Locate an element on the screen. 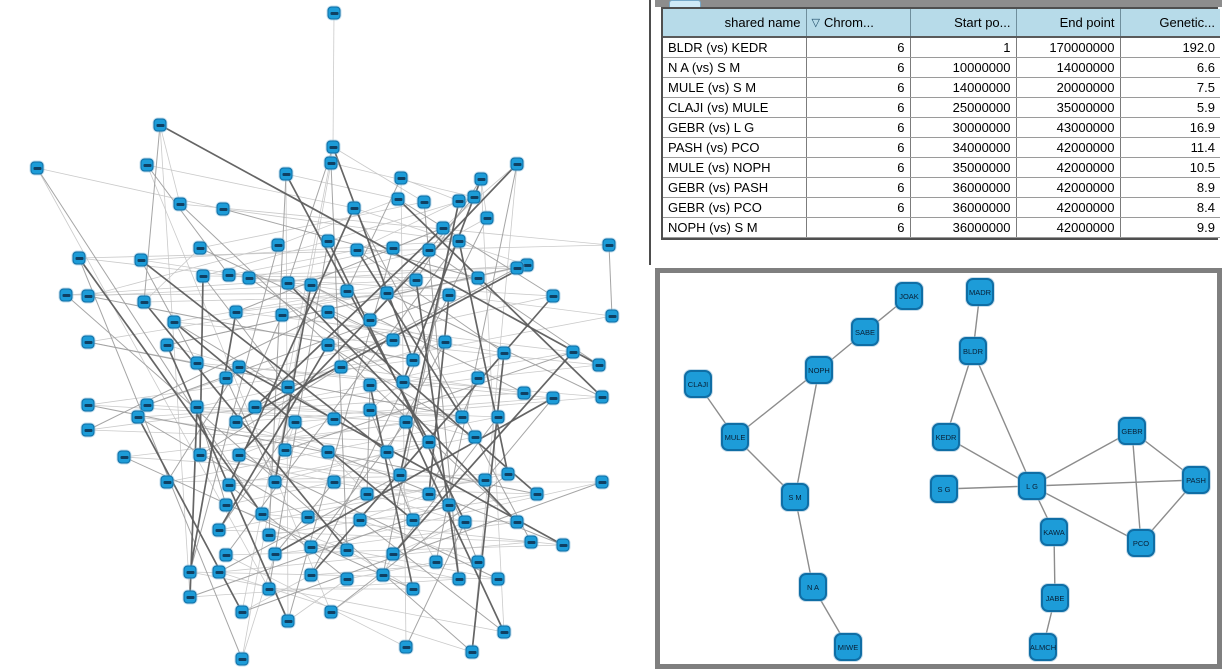  table-cell: 8.4 is located at coordinates (1170, 207).